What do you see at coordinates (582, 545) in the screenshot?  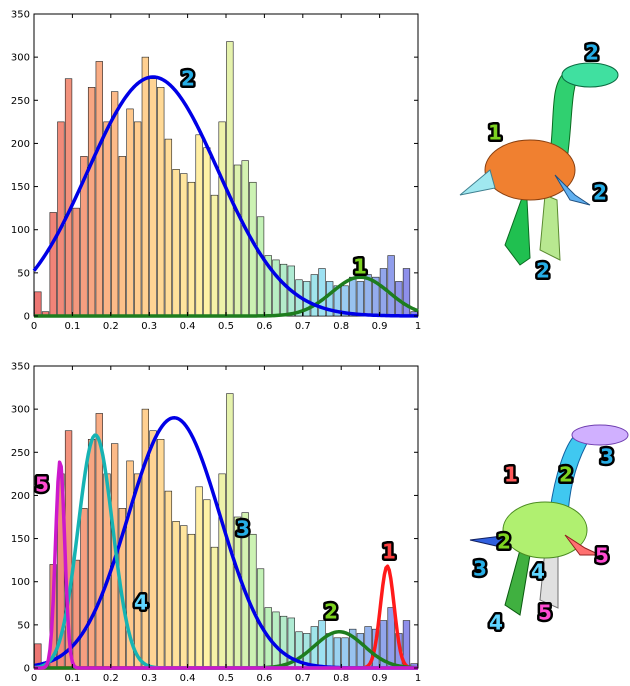 I see `model-1-arm` at bounding box center [582, 545].